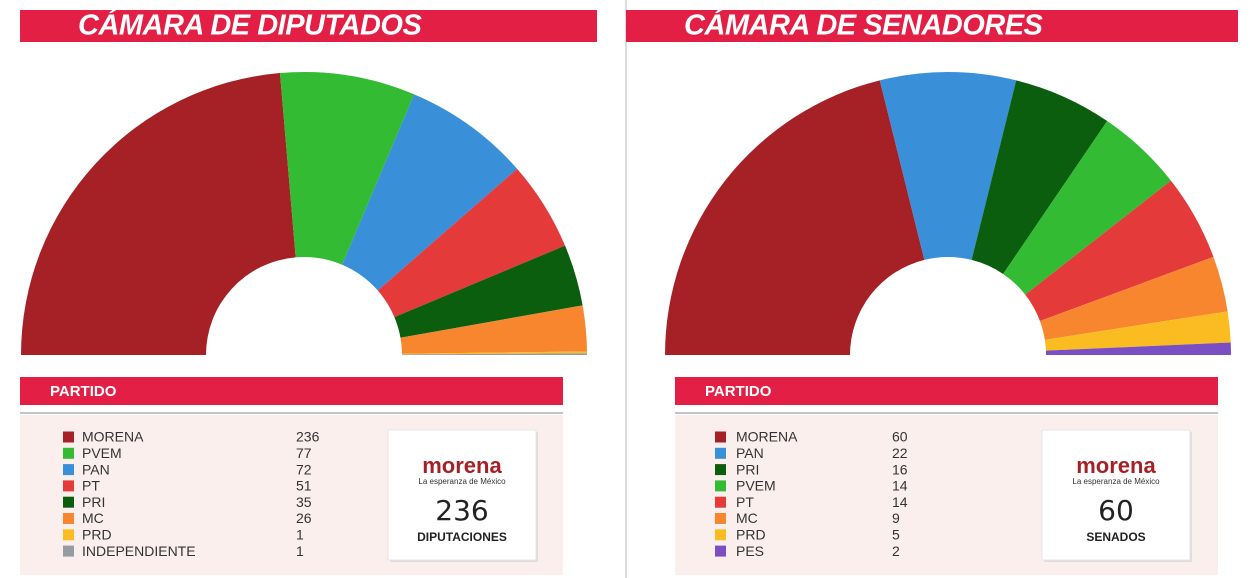 This screenshot has height=578, width=1256. I want to click on chart-title: CÁMARA DE SENADORES, so click(864, 25).